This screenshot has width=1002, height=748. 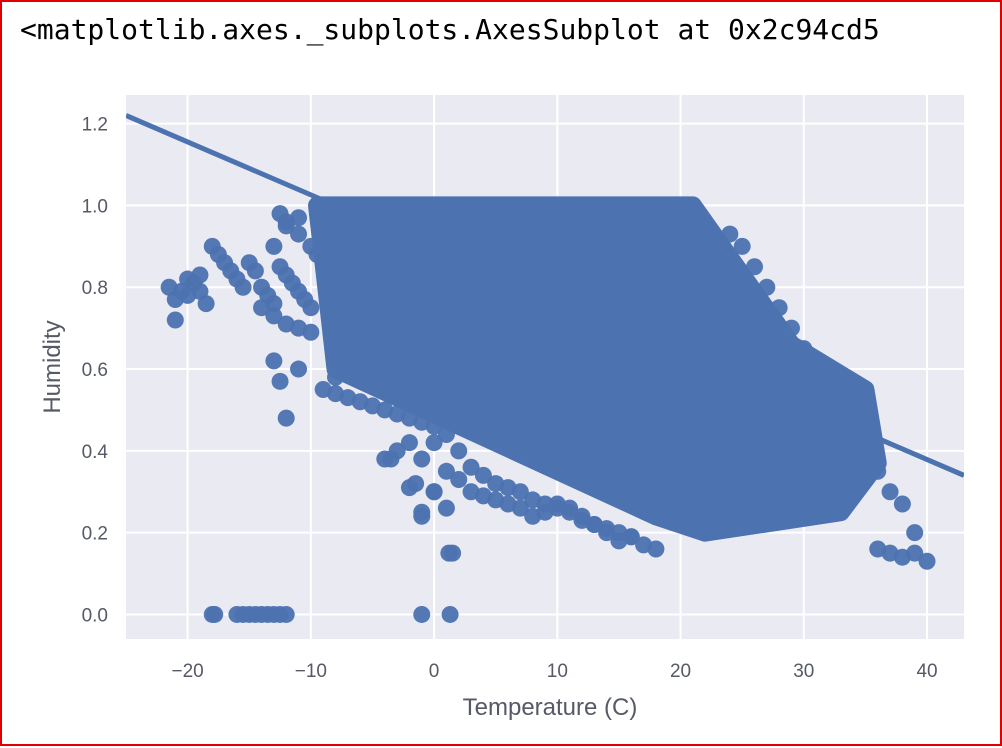 What do you see at coordinates (95, 206) in the screenshot?
I see `y-tick-label: 1.0` at bounding box center [95, 206].